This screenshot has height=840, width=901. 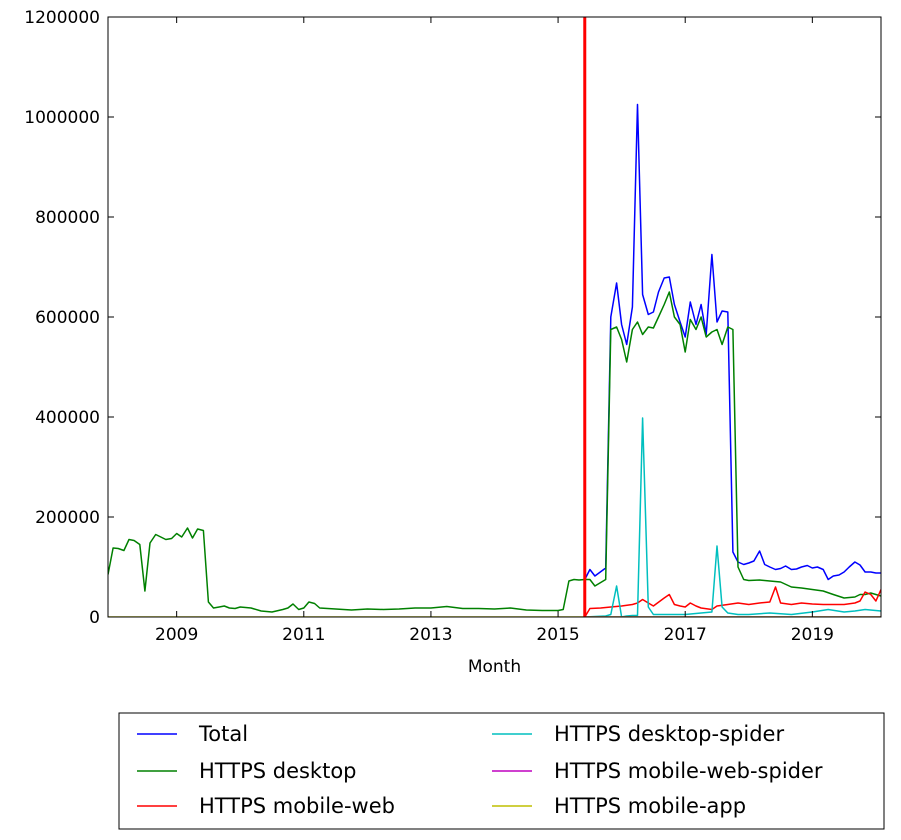 What do you see at coordinates (67, 318) in the screenshot?
I see `y-tick-label: 600000` at bounding box center [67, 318].